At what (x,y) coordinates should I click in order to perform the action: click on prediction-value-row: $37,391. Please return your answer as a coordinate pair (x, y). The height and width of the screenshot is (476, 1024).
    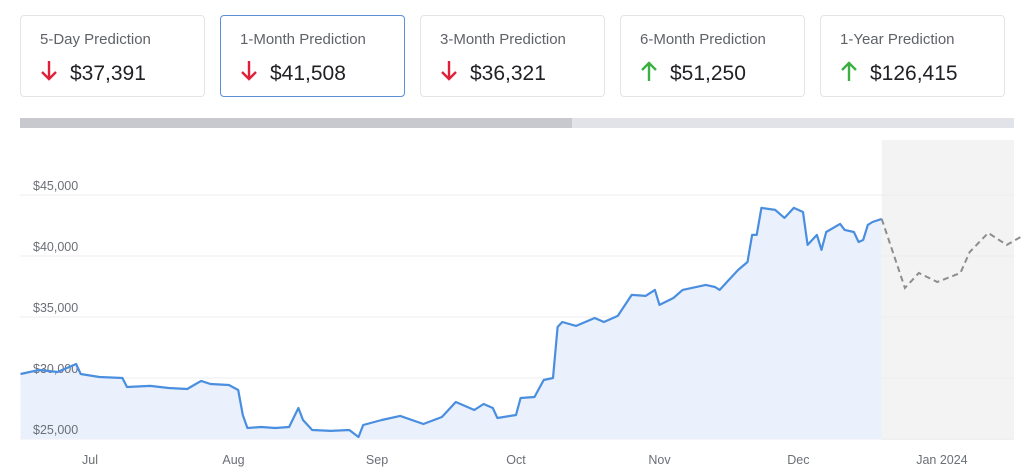
    Looking at the image, I should click on (93, 74).